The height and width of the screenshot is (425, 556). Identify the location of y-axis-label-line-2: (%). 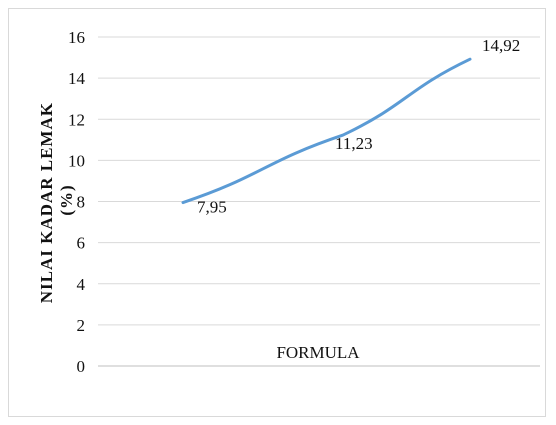
(66, 199).